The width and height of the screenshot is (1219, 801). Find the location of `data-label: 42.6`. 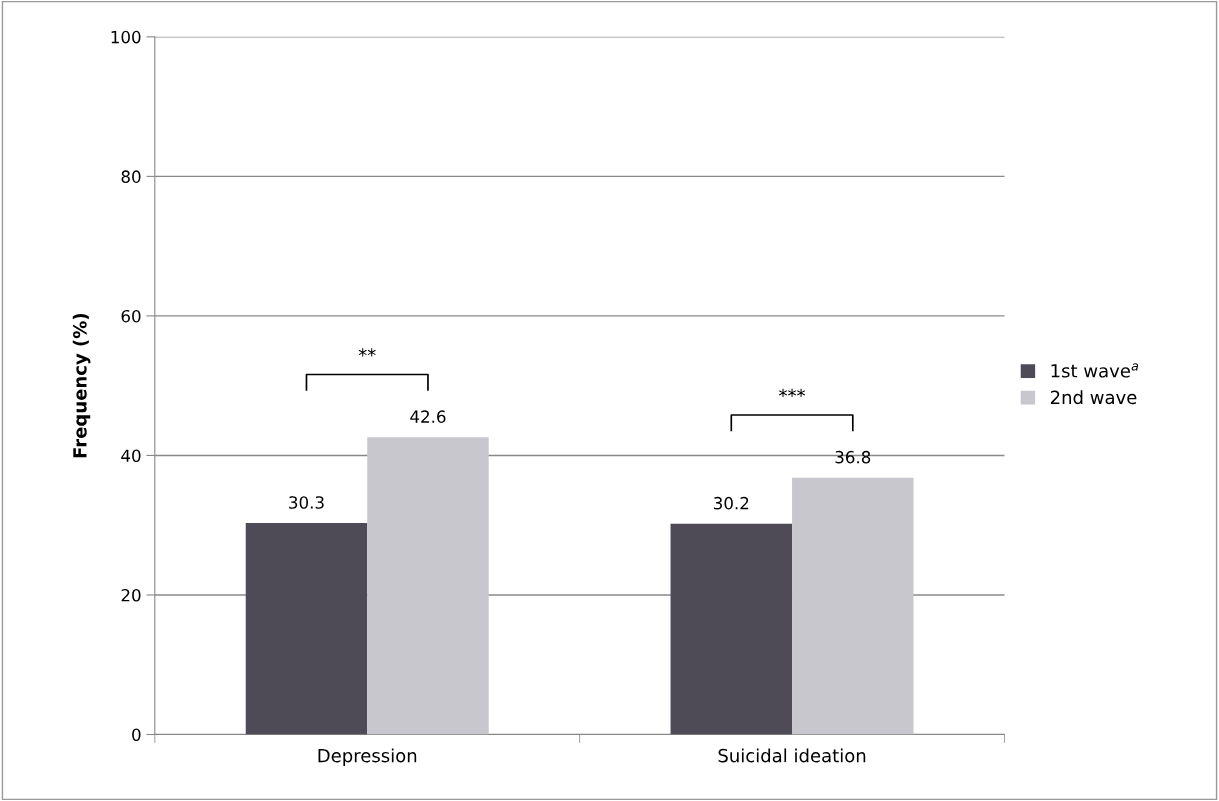

data-label: 42.6 is located at coordinates (428, 416).